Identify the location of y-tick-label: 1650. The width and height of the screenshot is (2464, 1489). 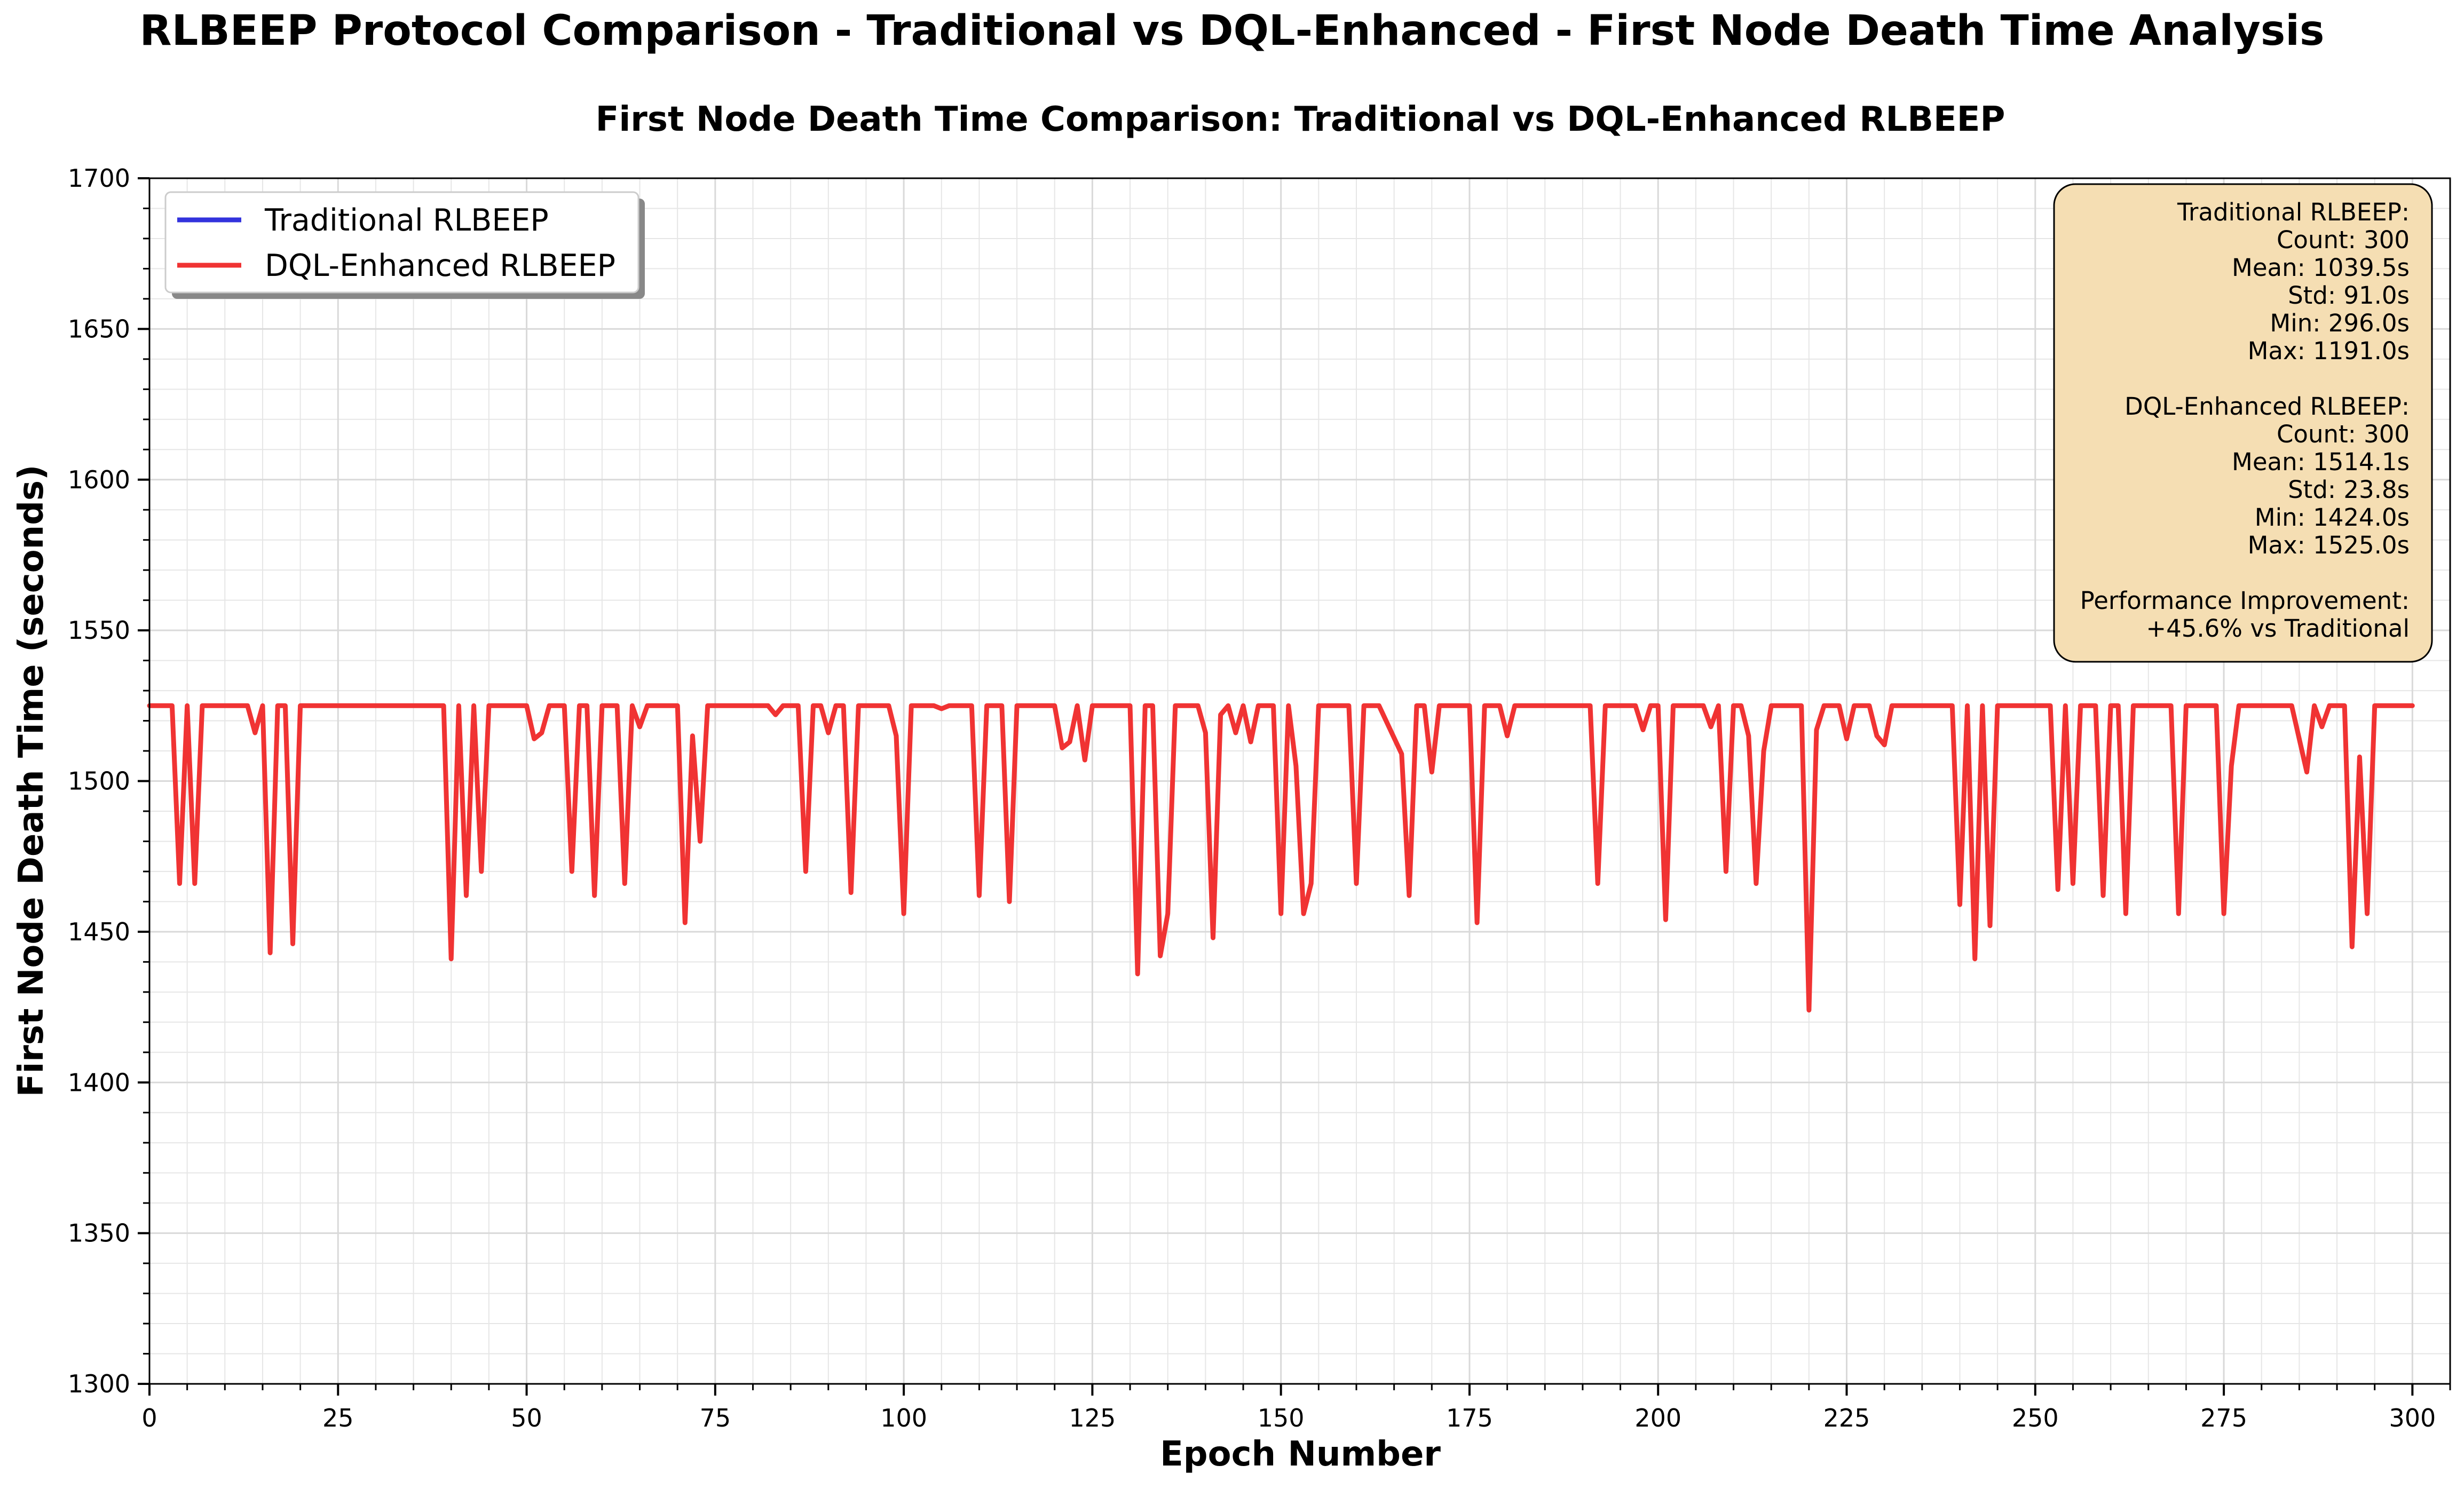
(99, 328).